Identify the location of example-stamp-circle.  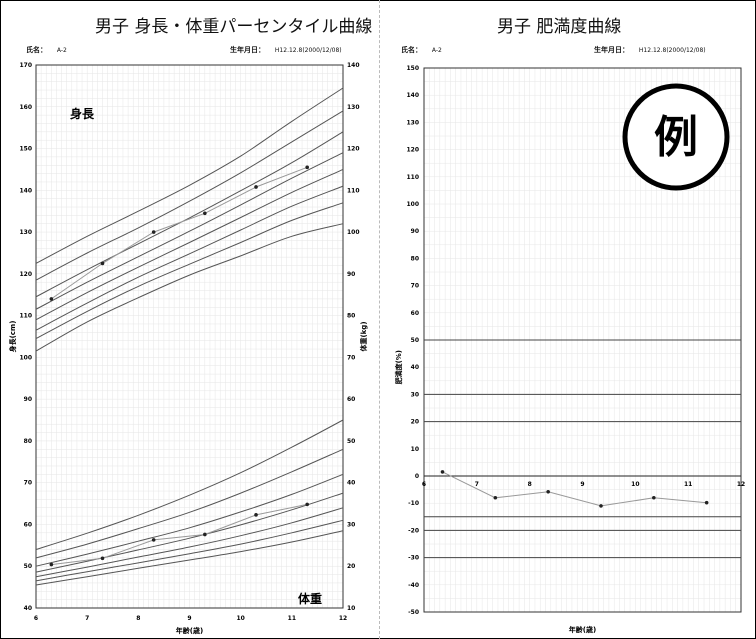
(676, 137).